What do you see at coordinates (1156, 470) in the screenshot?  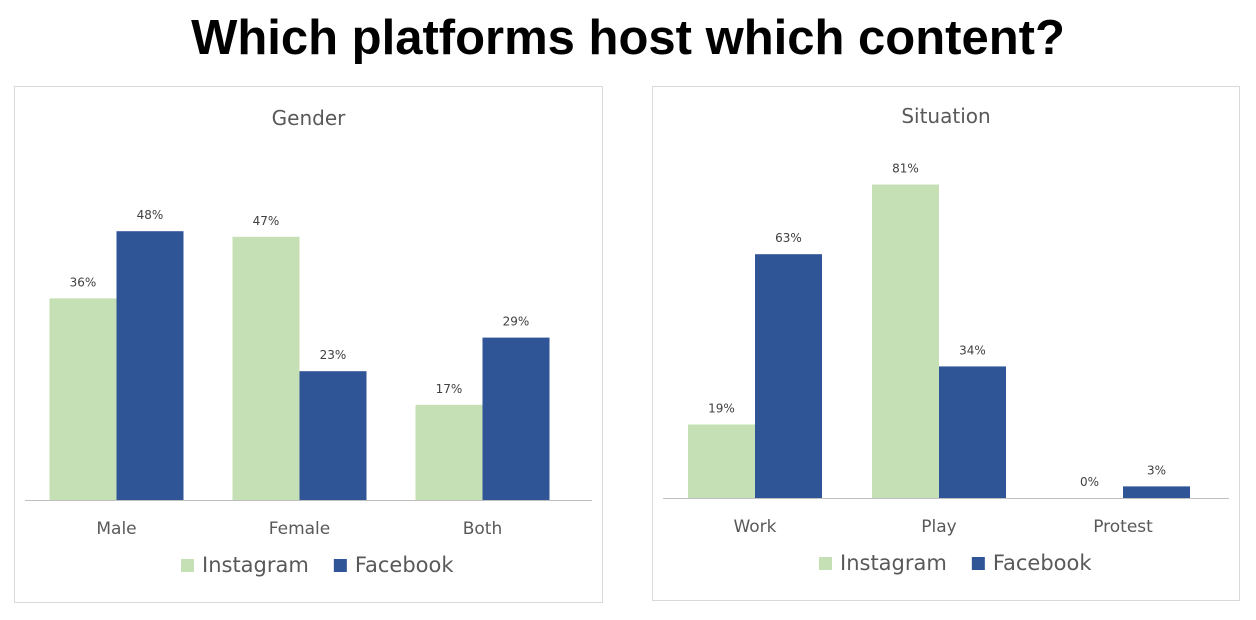 I see `situation-data-label-facebook-protest: 3%` at bounding box center [1156, 470].